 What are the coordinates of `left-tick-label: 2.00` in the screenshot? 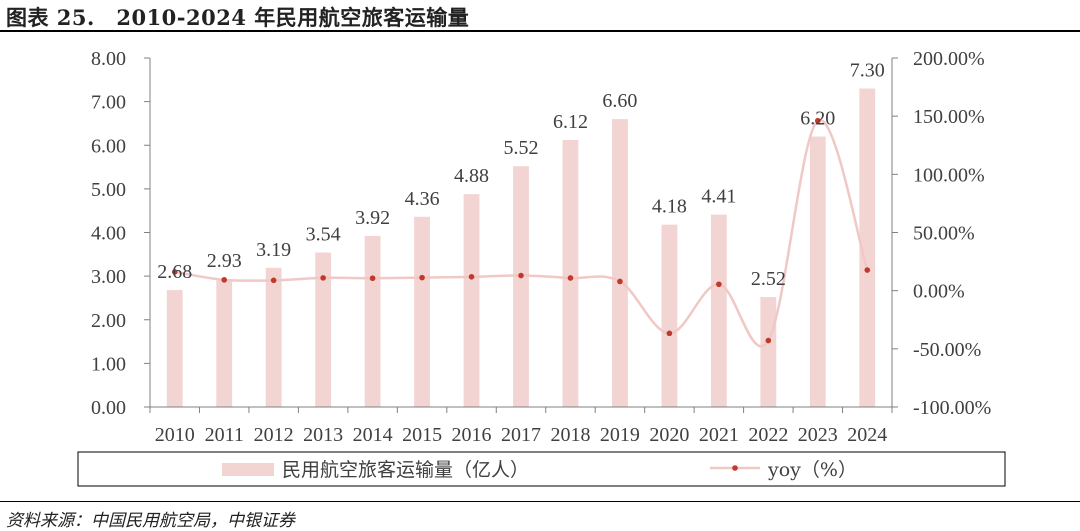 It's located at (108, 321).